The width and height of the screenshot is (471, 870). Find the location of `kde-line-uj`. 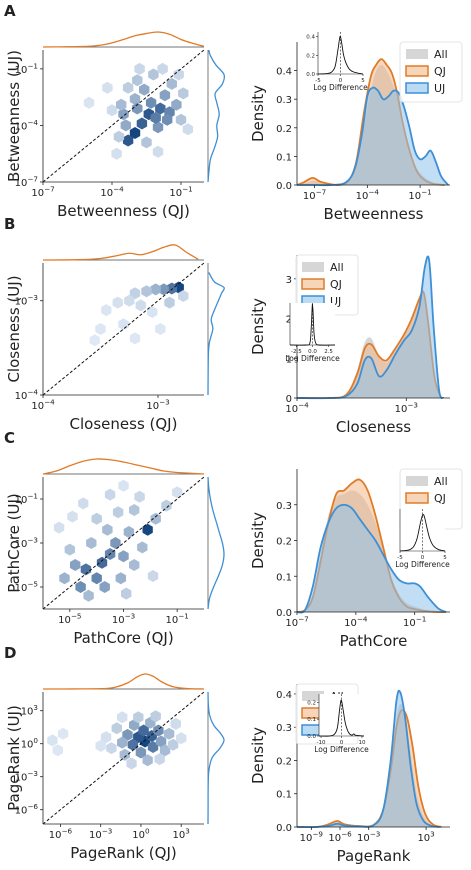

kde-line-uj is located at coordinates (368, 758).